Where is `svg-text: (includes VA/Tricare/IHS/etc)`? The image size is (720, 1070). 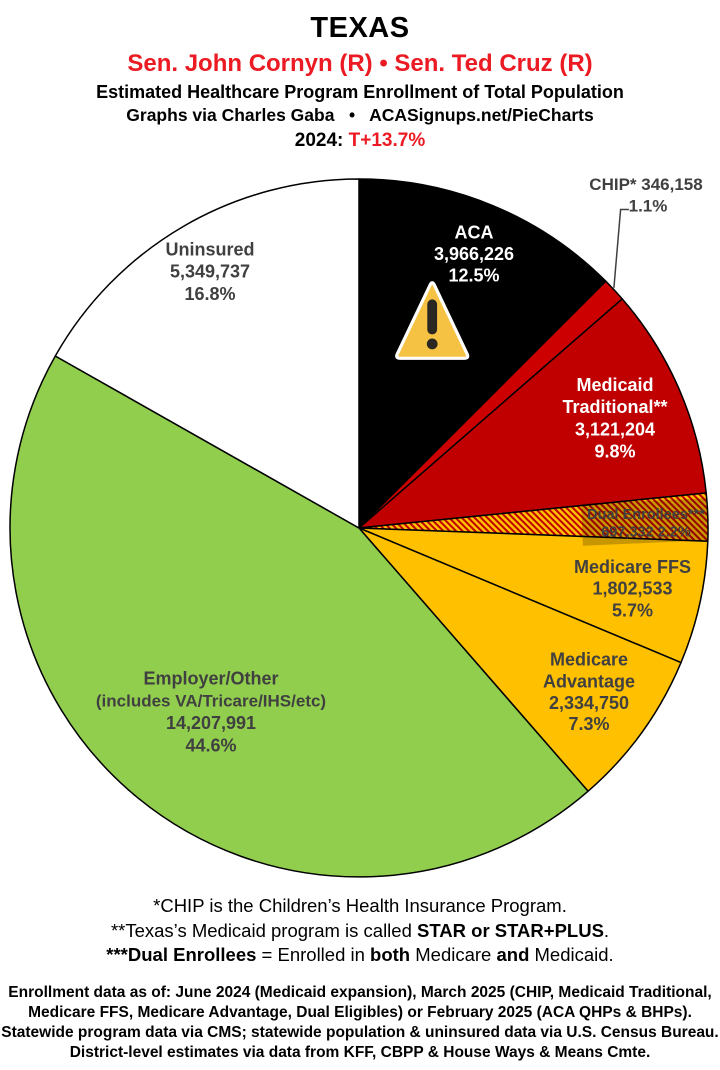
svg-text: (includes VA/Tricare/IHS/etc) is located at coordinates (211, 701).